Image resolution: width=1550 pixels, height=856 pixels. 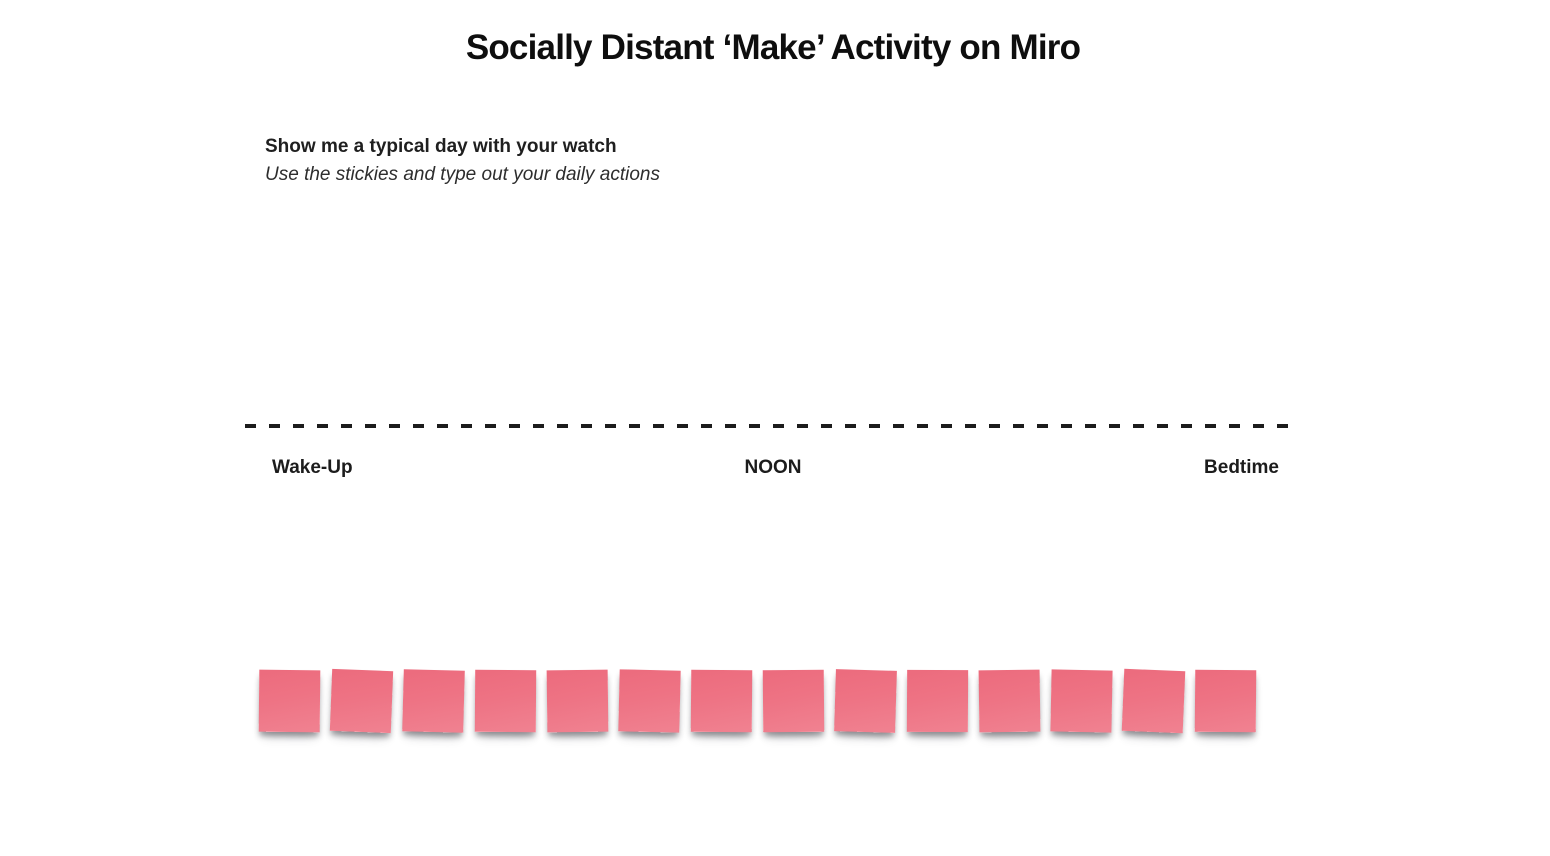 What do you see at coordinates (757, 701) in the screenshot?
I see `sticky-note-tray` at bounding box center [757, 701].